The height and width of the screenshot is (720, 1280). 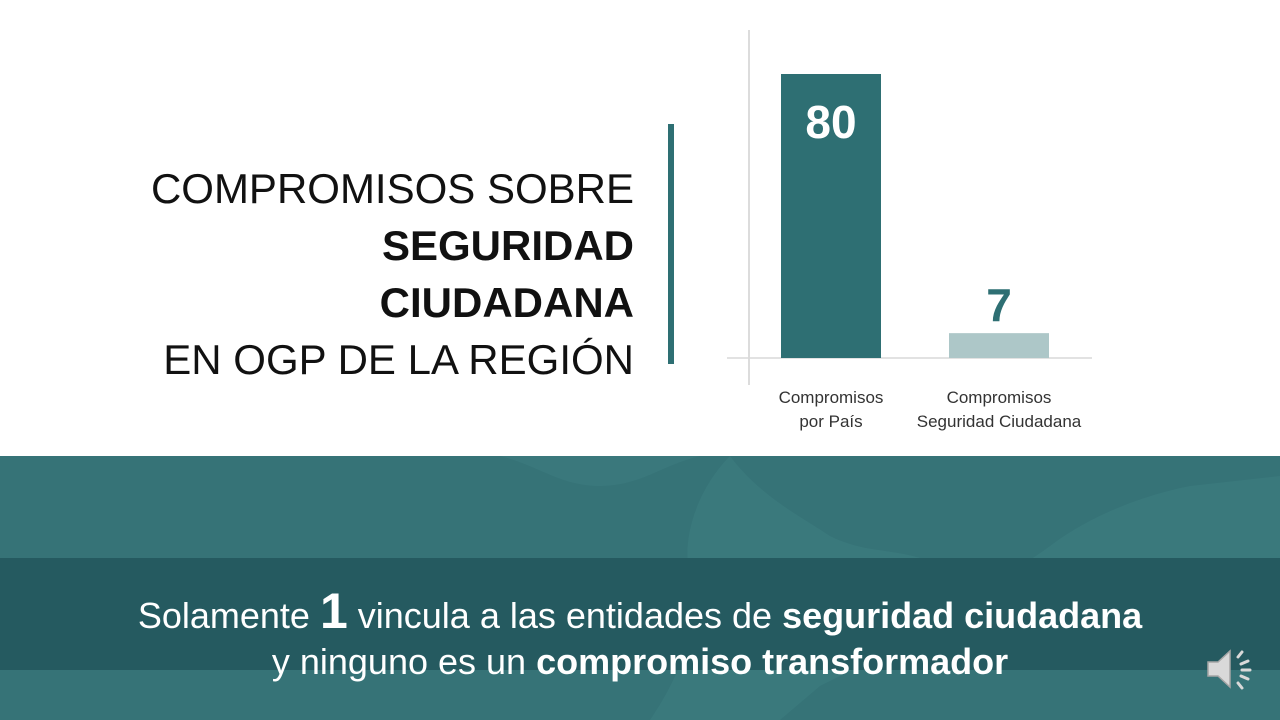 I want to click on data-label-2: 7, so click(x=999, y=305).